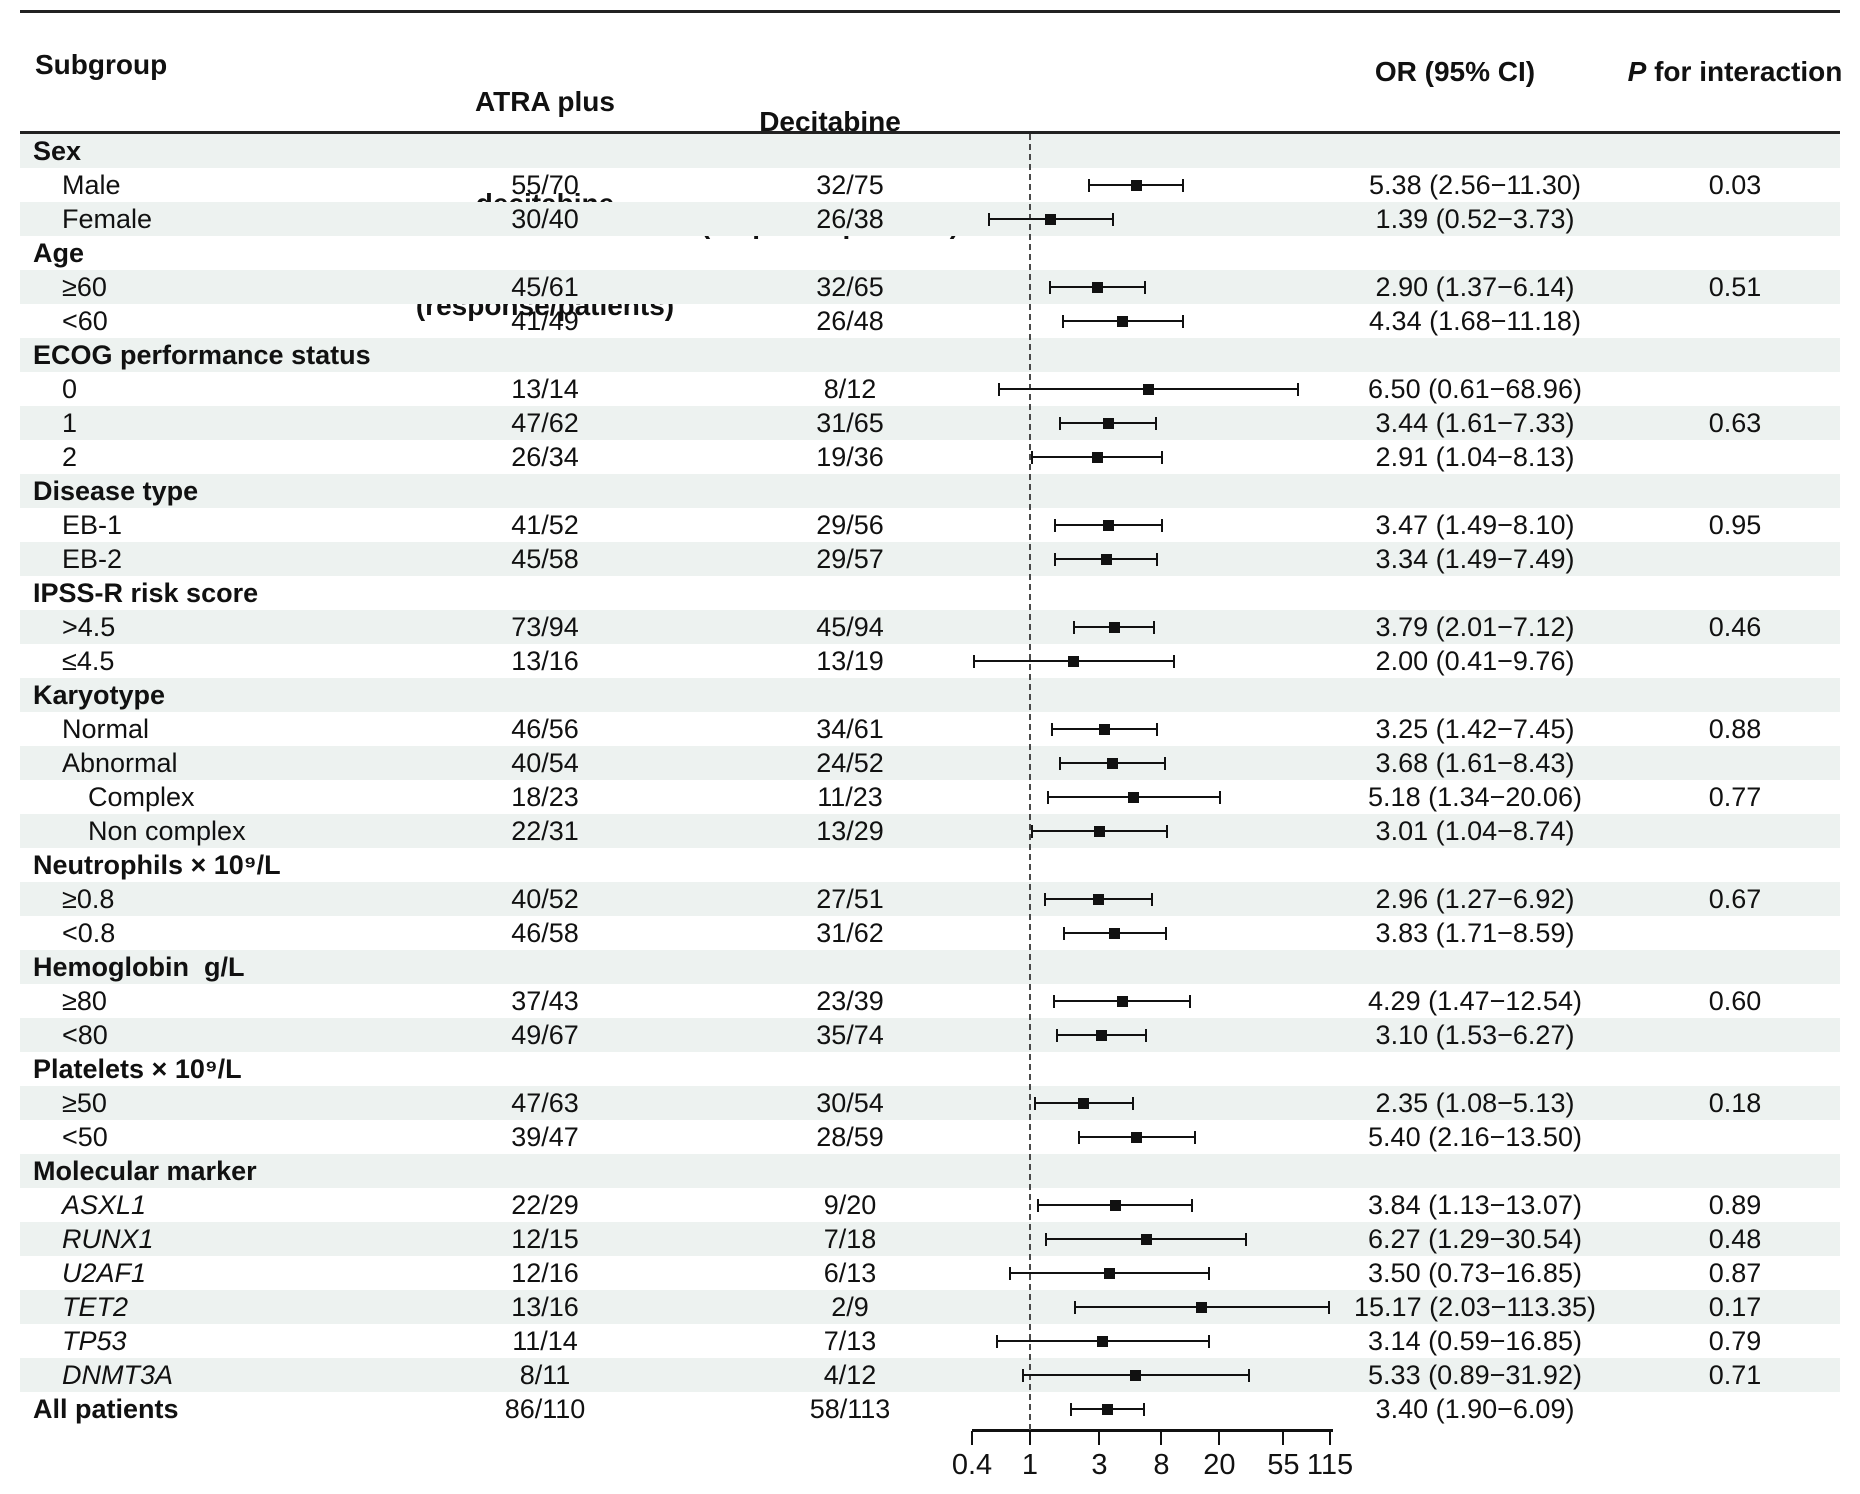 The image size is (1860, 1494). What do you see at coordinates (930, 253) in the screenshot?
I see `section-row: Age` at bounding box center [930, 253].